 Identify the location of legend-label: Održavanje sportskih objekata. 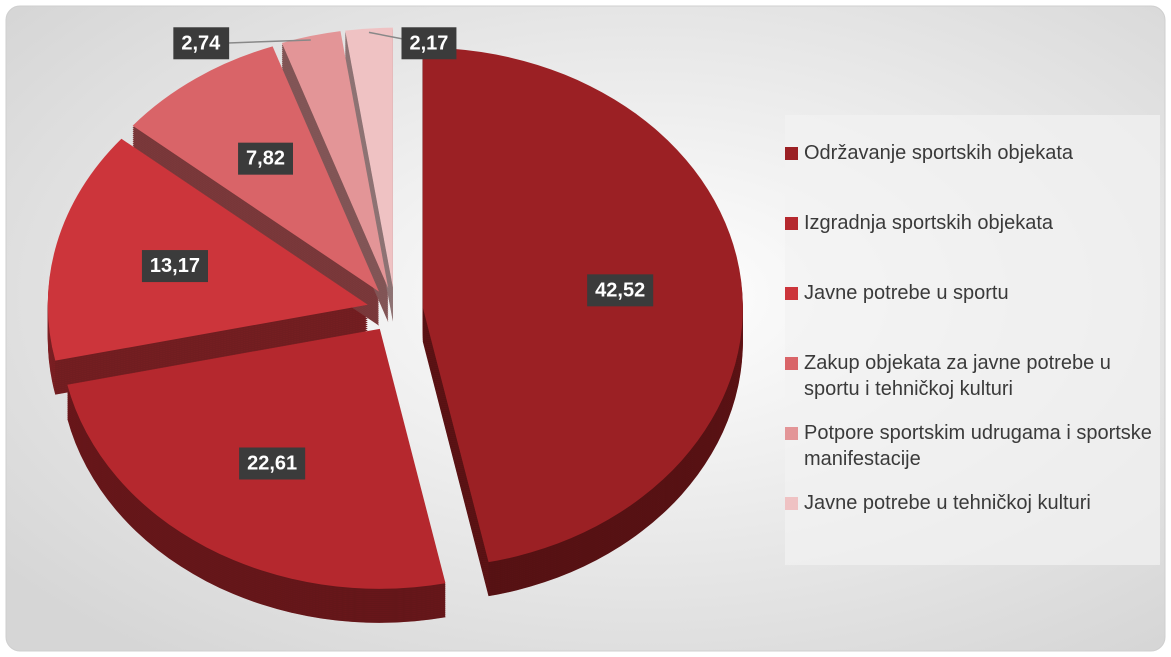
(939, 153).